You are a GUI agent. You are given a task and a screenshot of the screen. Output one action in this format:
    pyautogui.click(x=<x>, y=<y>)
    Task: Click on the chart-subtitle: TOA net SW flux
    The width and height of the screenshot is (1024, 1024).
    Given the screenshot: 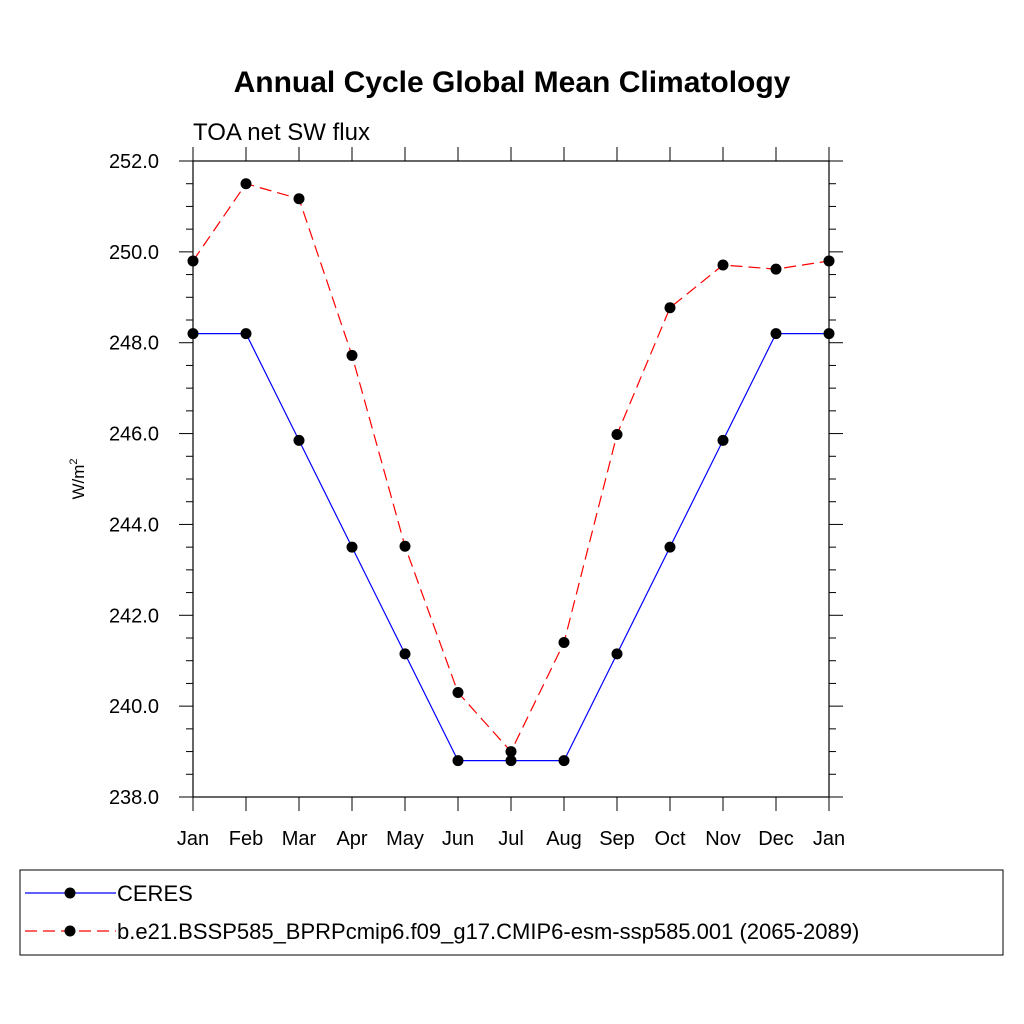 What is the action you would take?
    pyautogui.click(x=281, y=132)
    